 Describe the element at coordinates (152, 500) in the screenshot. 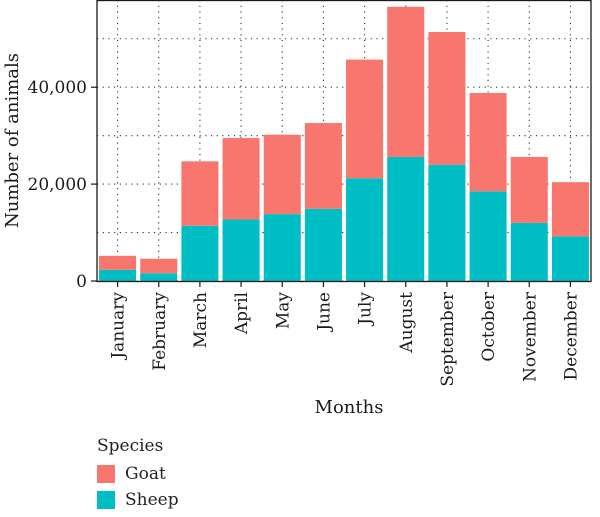

I see `legend-label-sheep: Sheep` at that location.